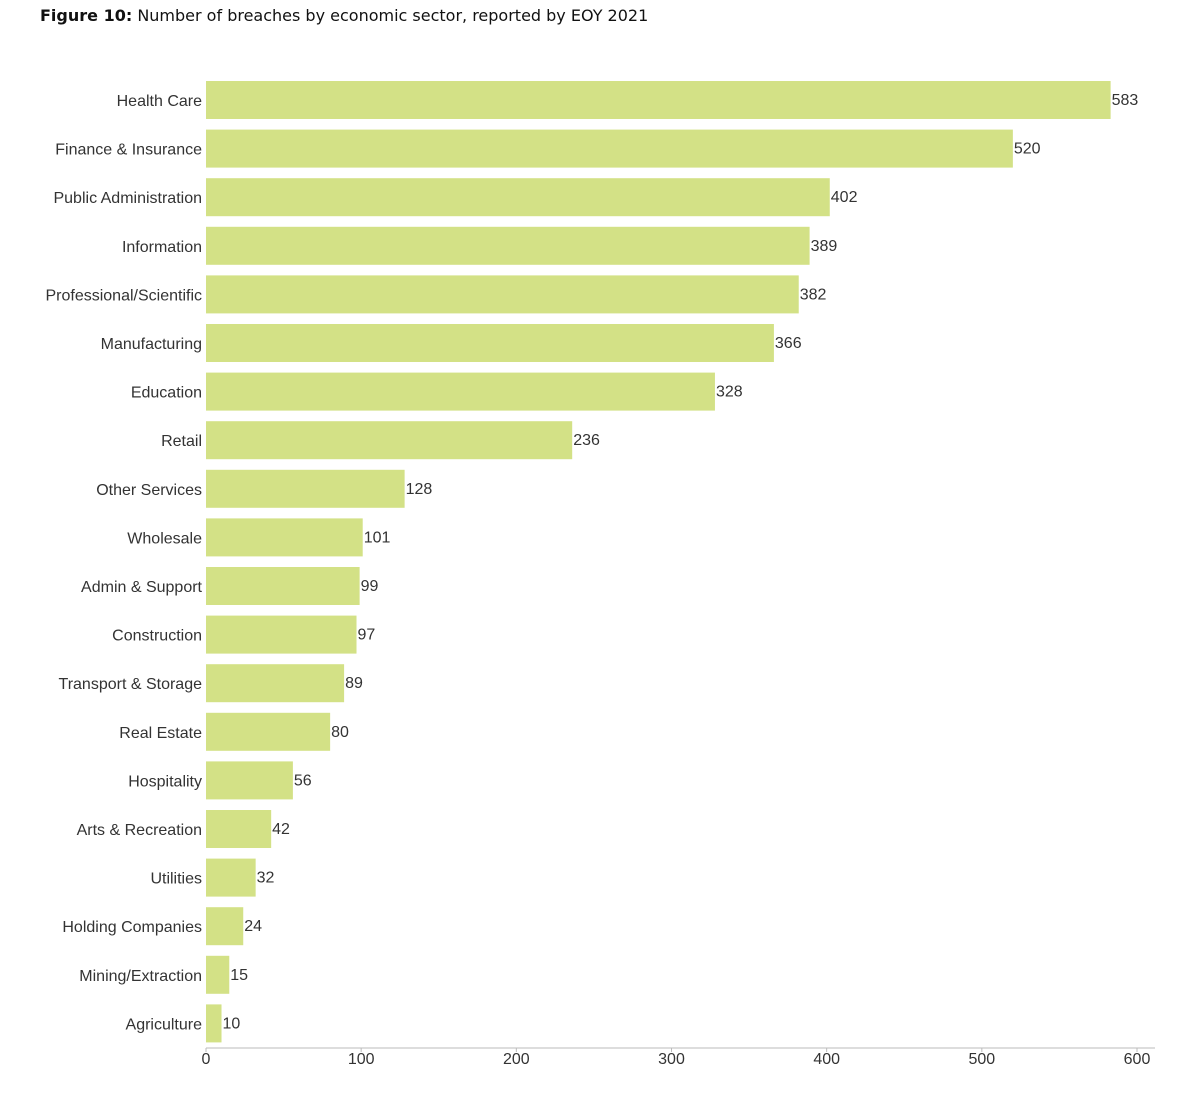  Describe the element at coordinates (253, 926) in the screenshot. I see `data-label: 24` at that location.